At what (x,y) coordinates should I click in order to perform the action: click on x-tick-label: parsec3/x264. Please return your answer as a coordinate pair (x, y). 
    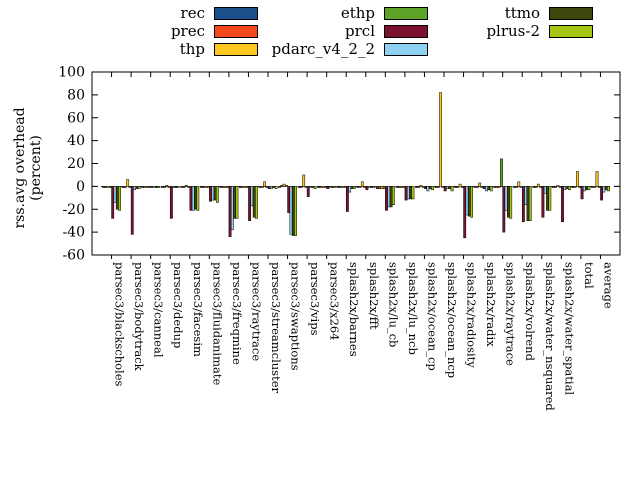
    Looking at the image, I should click on (335, 301).